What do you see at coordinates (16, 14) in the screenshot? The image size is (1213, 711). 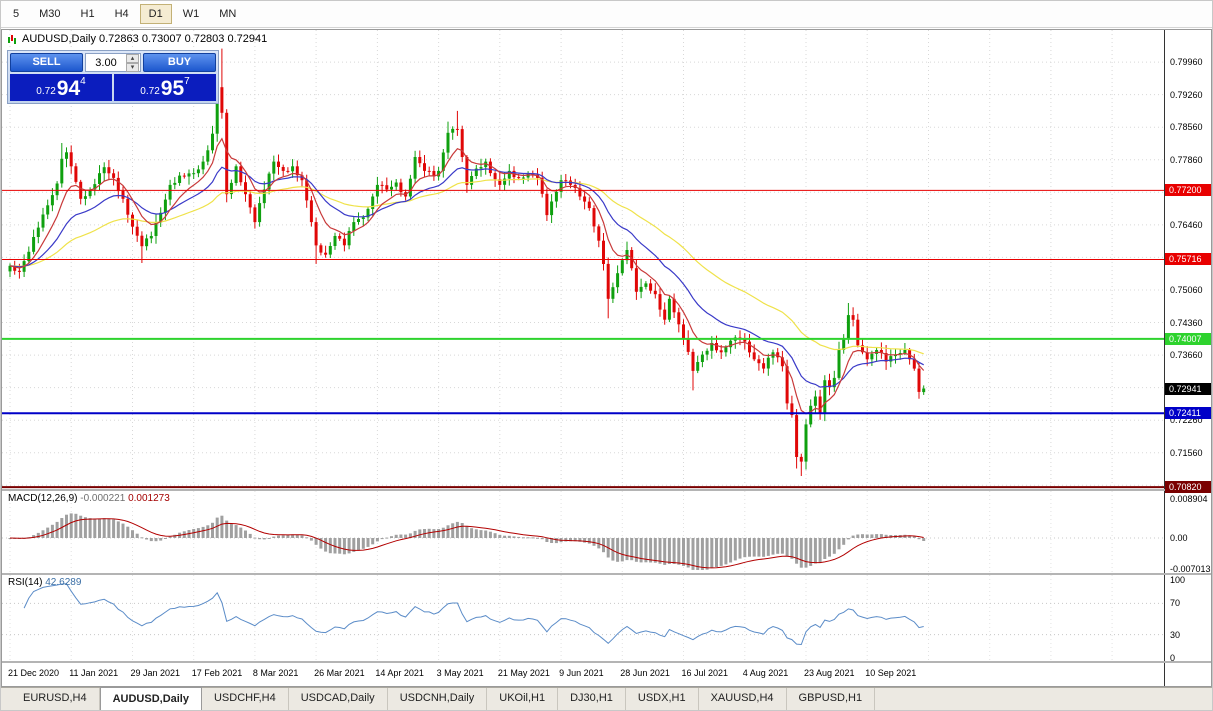 I see `timeframe-5: 5` at bounding box center [16, 14].